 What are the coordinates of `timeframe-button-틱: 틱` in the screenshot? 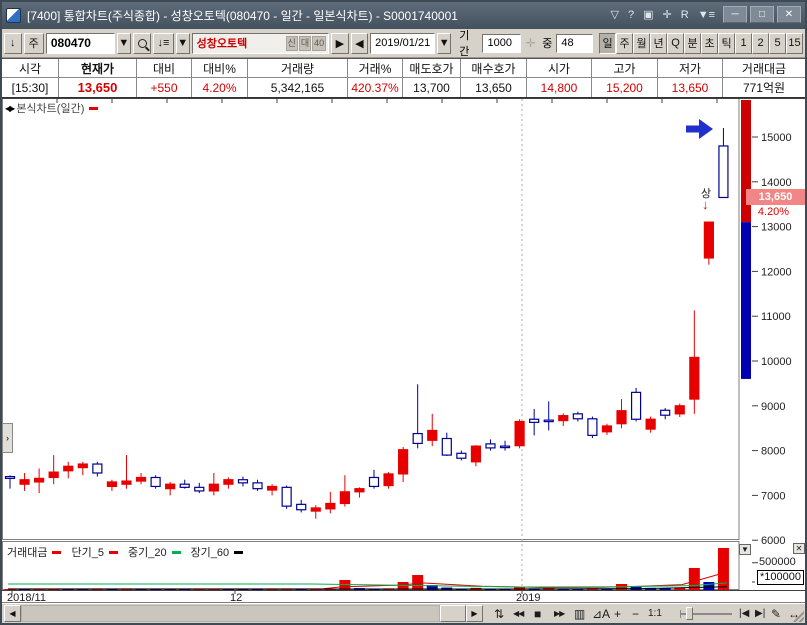 It's located at (726, 43).